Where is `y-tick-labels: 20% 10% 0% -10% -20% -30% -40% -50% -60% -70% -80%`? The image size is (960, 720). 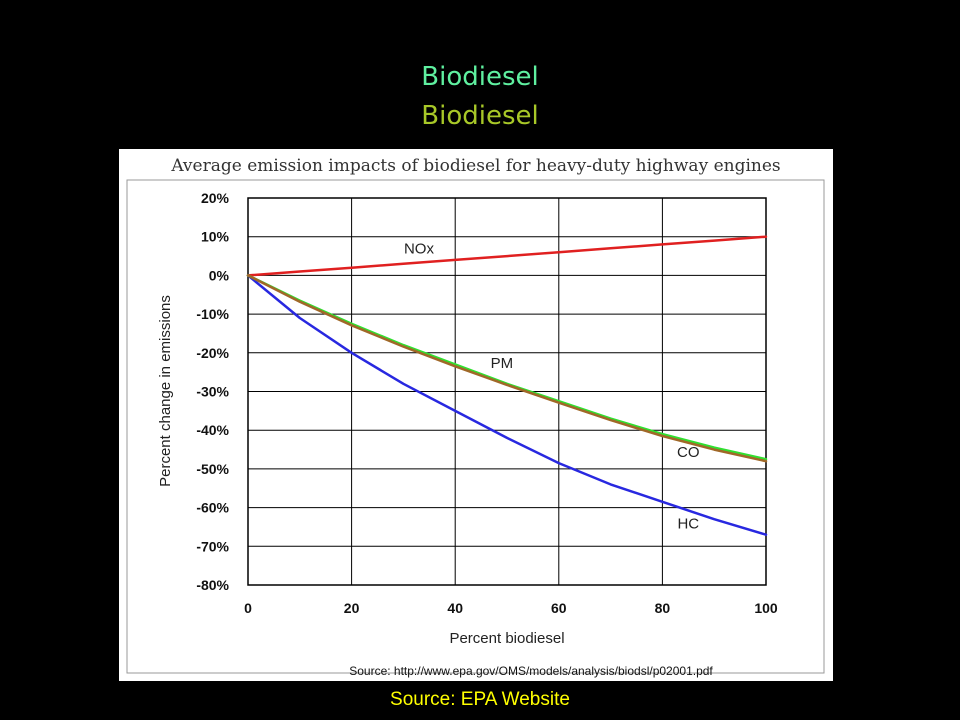
y-tick-labels: 20% 10% 0% -10% -20% -30% -40% -50% -60% -70% -80% is located at coordinates (212, 391).